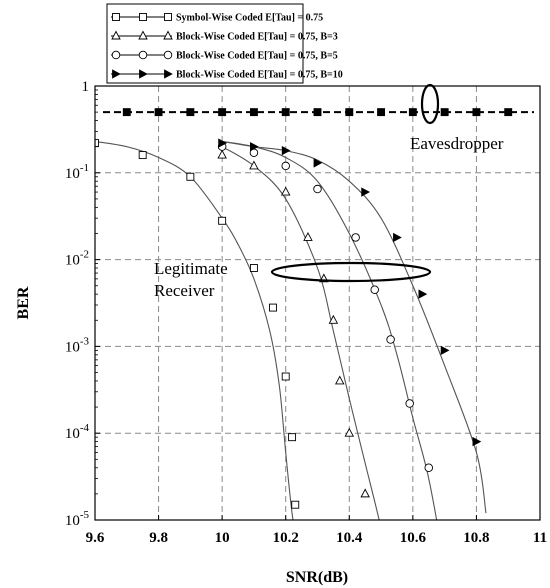  Describe the element at coordinates (413, 538) in the screenshot. I see `x-tick-label: 10.6` at that location.